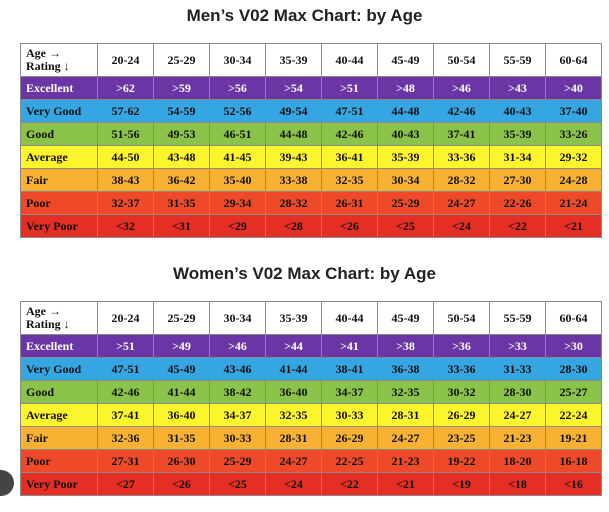 The height and width of the screenshot is (512, 609). I want to click on women-rating-label: Average, so click(59, 415).